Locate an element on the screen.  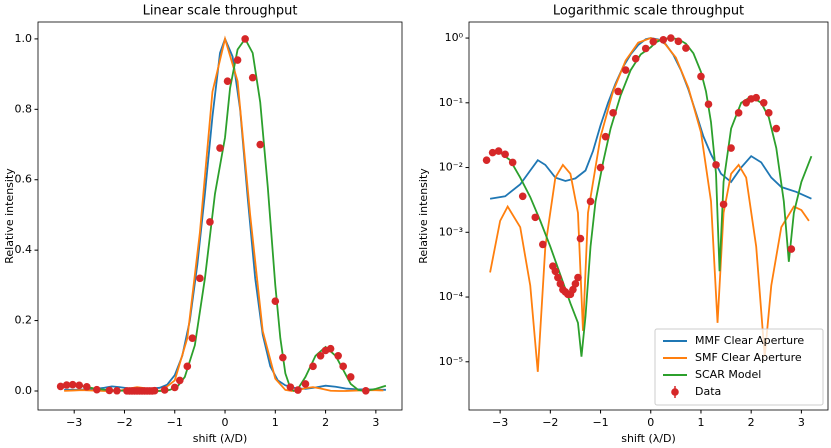
legend-label: Data is located at coordinates (708, 391).